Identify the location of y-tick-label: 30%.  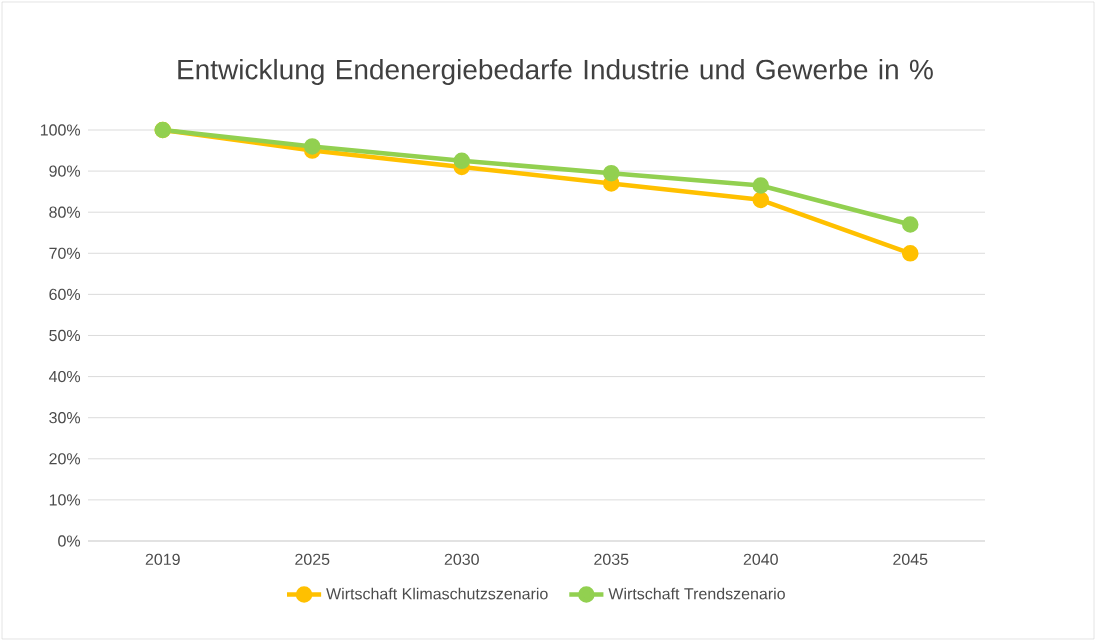
(65, 418).